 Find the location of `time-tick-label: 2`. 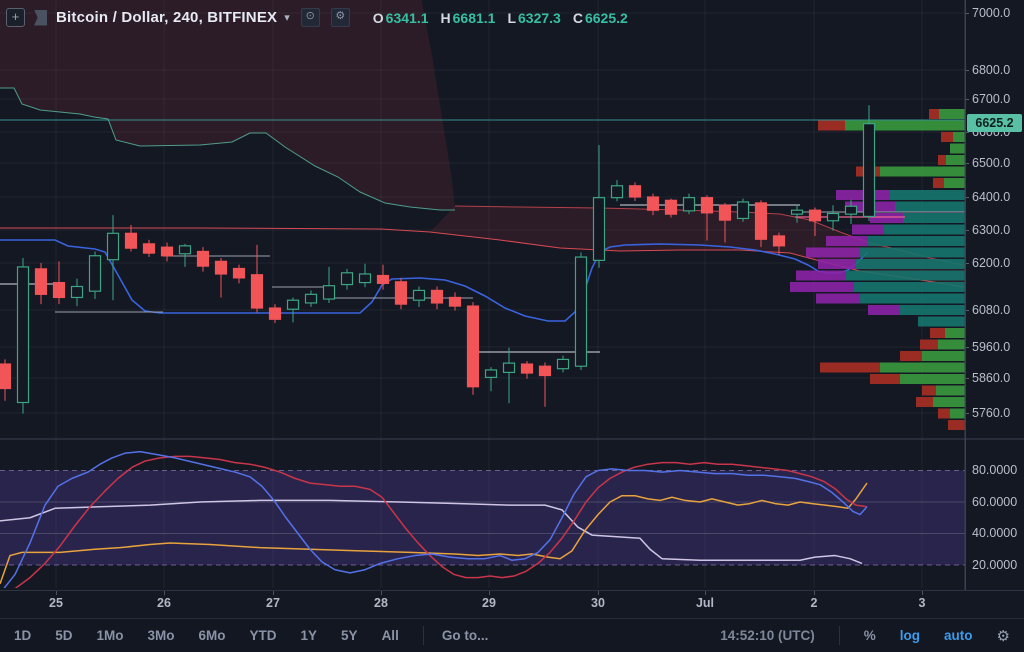

time-tick-label: 2 is located at coordinates (814, 603).